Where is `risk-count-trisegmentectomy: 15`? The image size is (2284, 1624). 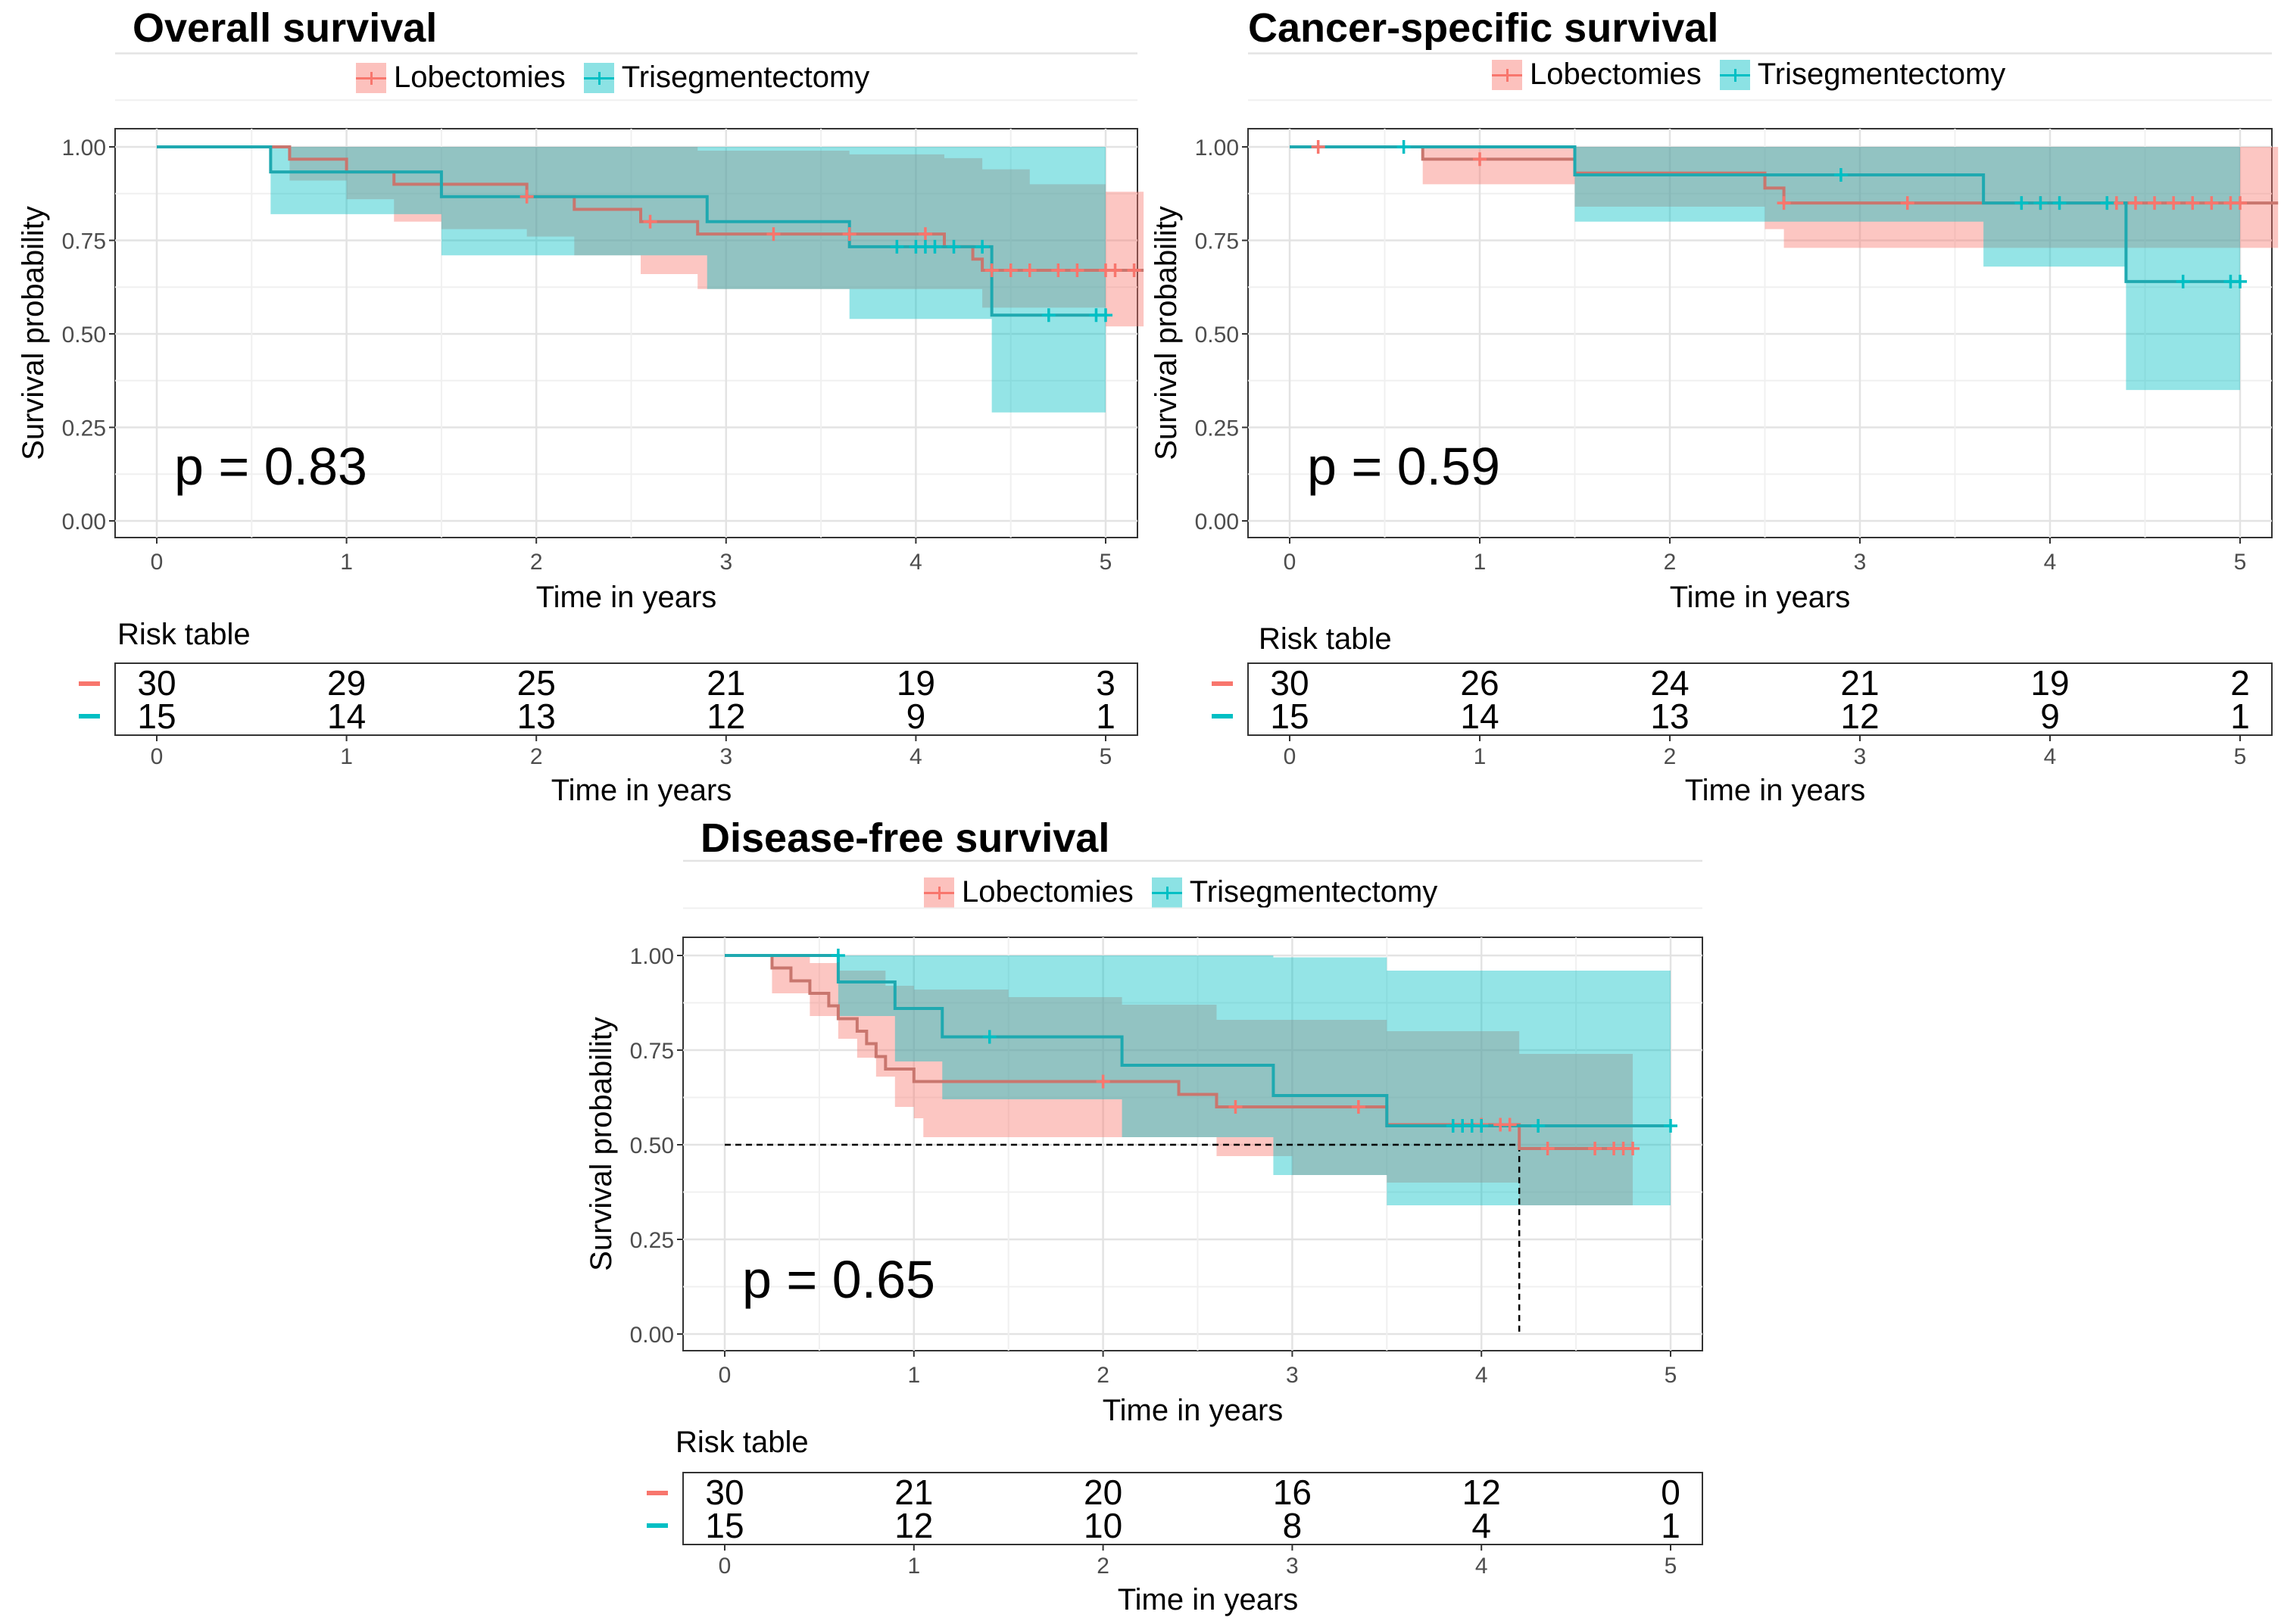 risk-count-trisegmentectomy: 15 is located at coordinates (725, 1525).